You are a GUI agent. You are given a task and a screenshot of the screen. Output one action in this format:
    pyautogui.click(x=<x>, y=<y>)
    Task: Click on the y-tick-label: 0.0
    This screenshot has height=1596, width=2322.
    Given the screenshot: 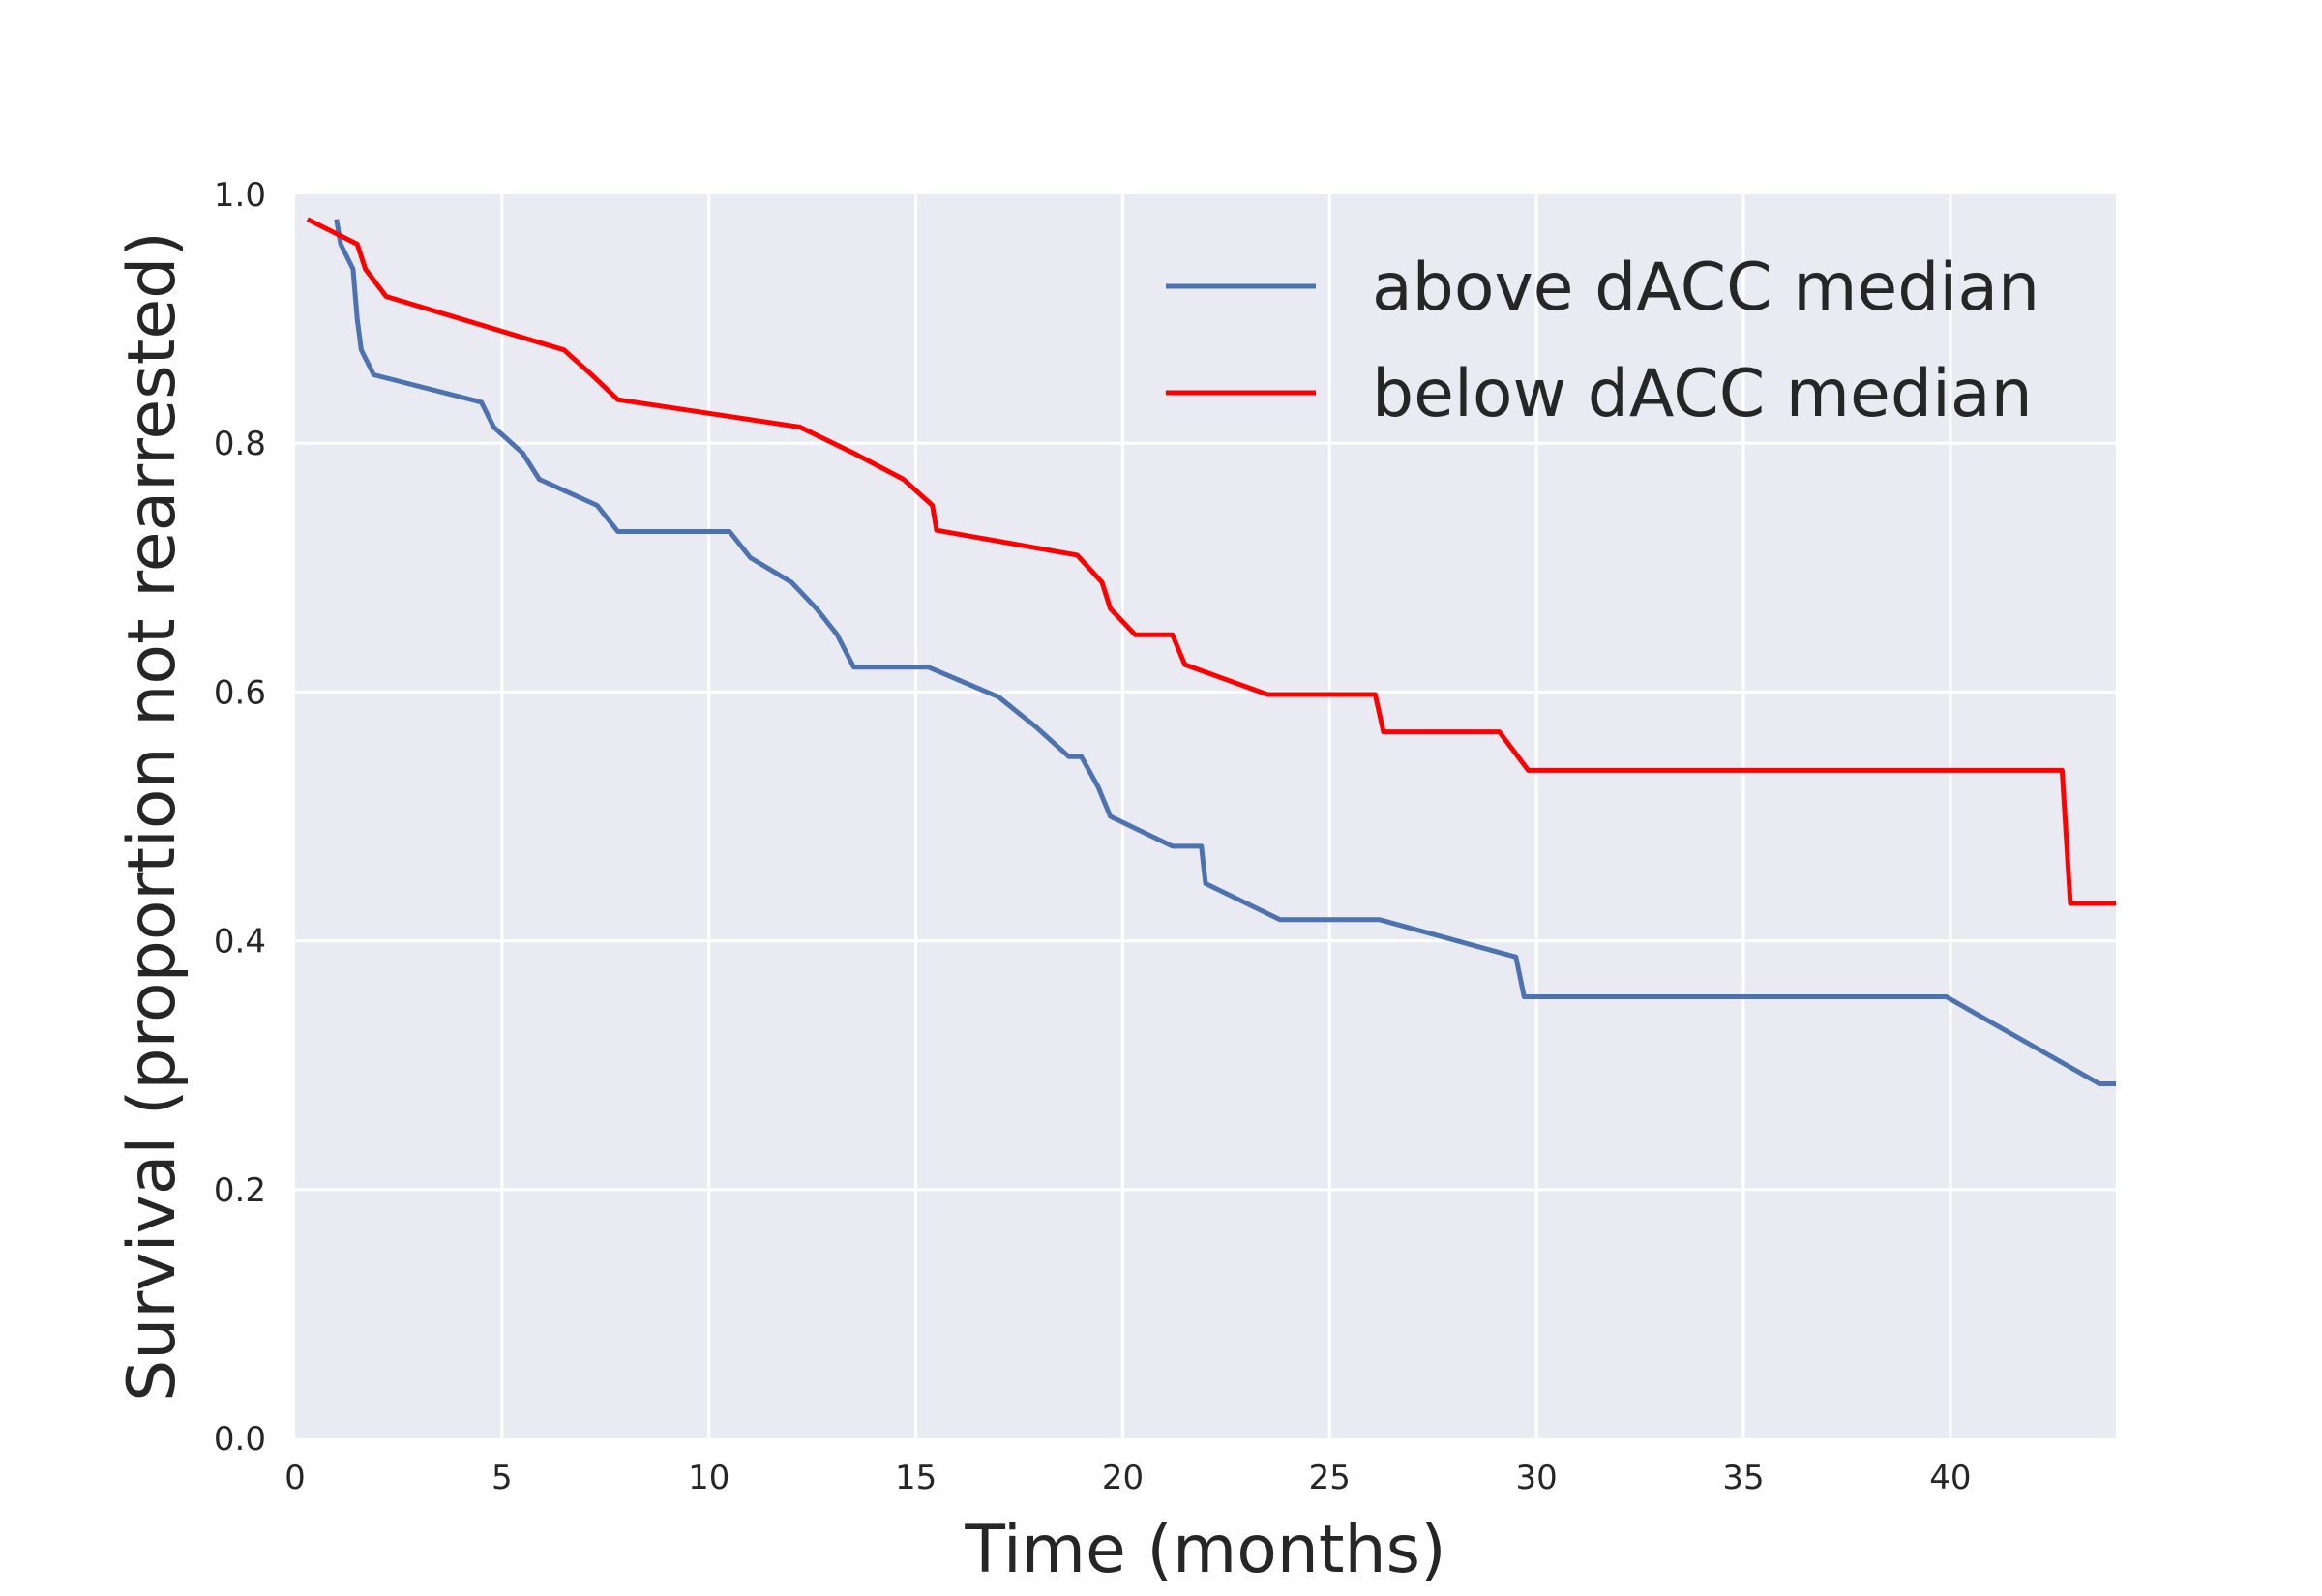 What is the action you would take?
    pyautogui.click(x=240, y=1439)
    